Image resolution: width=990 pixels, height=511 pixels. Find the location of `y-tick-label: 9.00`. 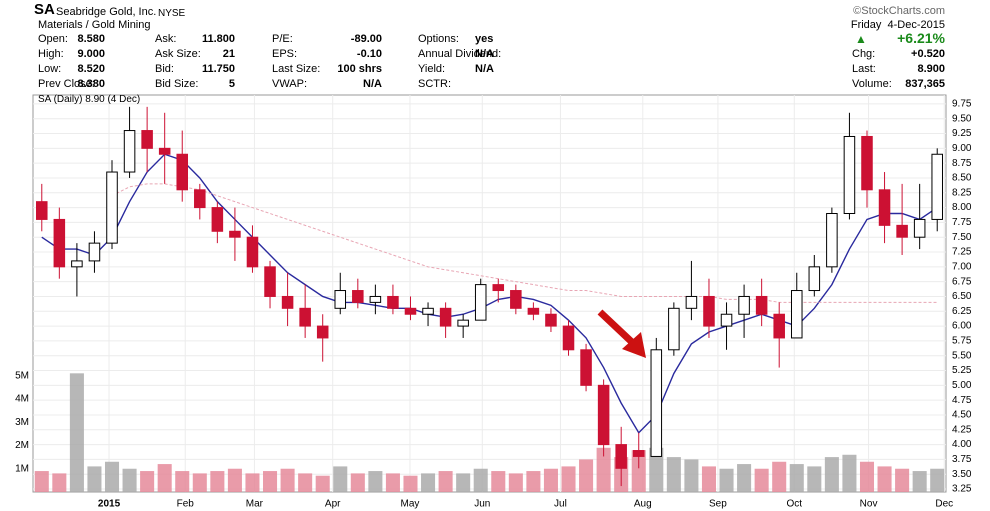

y-tick-label: 9.00 is located at coordinates (962, 148).